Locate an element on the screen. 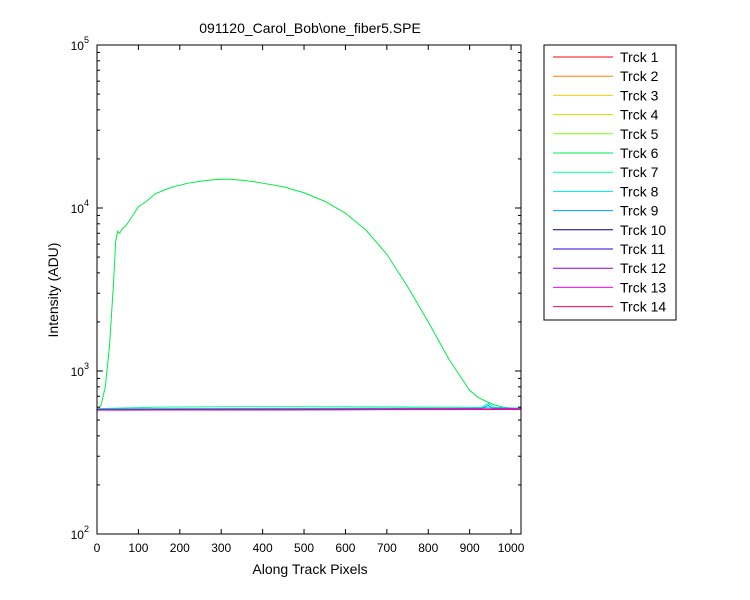  legend-label-3: Trck 3 is located at coordinates (639, 95).